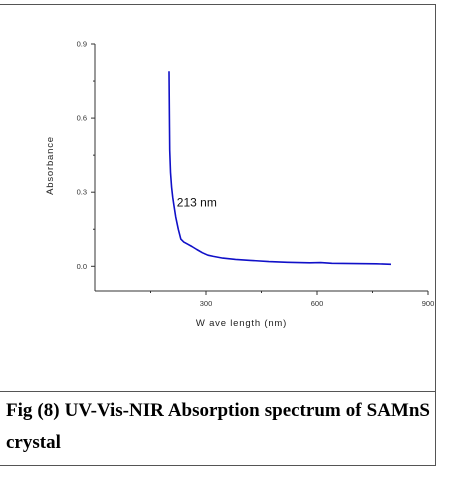 The image size is (451, 479). Describe the element at coordinates (82, 44) in the screenshot. I see `y-tick-label: 0.9` at that location.